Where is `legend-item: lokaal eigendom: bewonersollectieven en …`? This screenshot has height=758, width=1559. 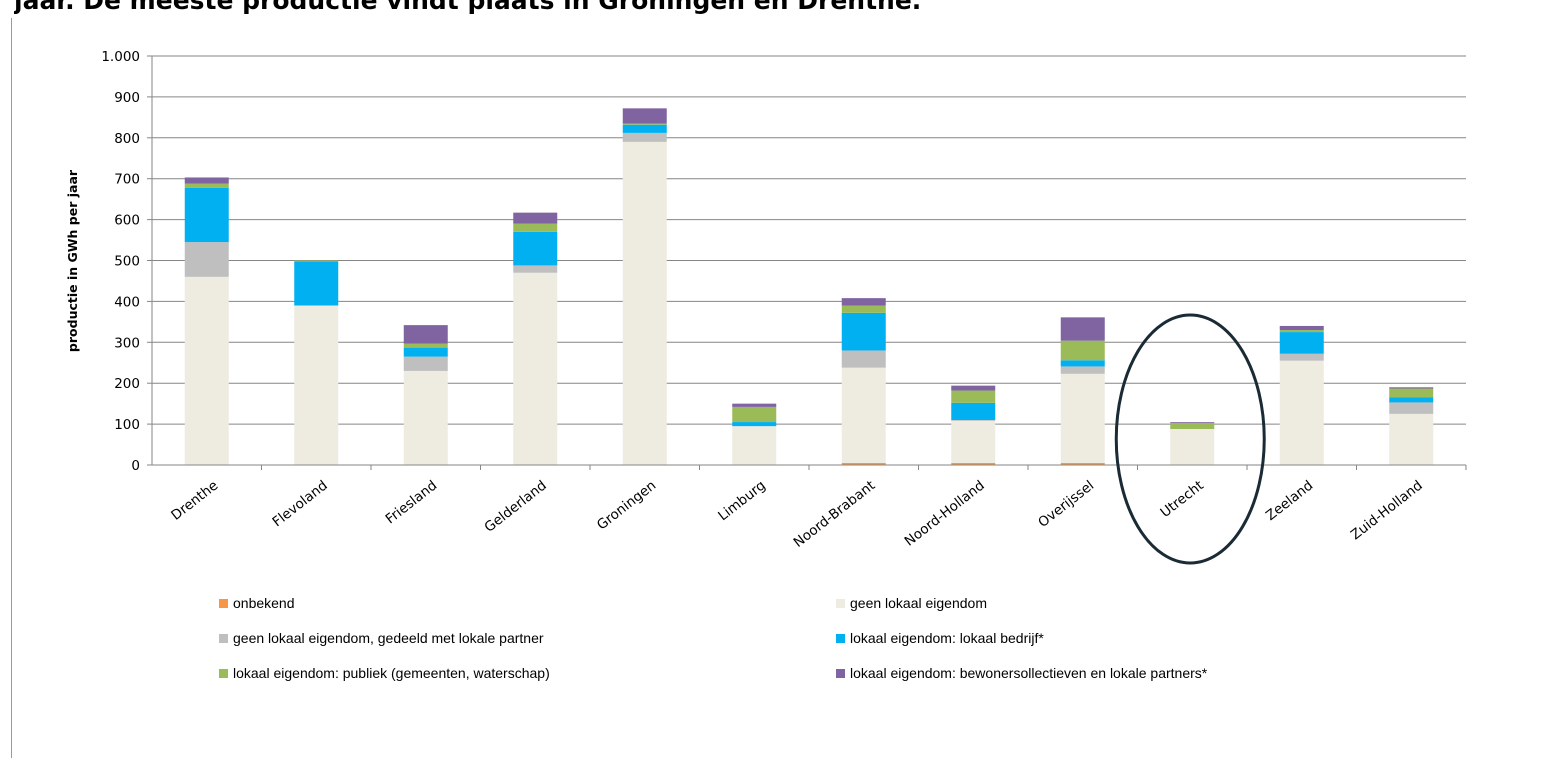 legend-item: lokaal eigendom: bewonersollectieven en … is located at coordinates (1021, 673).